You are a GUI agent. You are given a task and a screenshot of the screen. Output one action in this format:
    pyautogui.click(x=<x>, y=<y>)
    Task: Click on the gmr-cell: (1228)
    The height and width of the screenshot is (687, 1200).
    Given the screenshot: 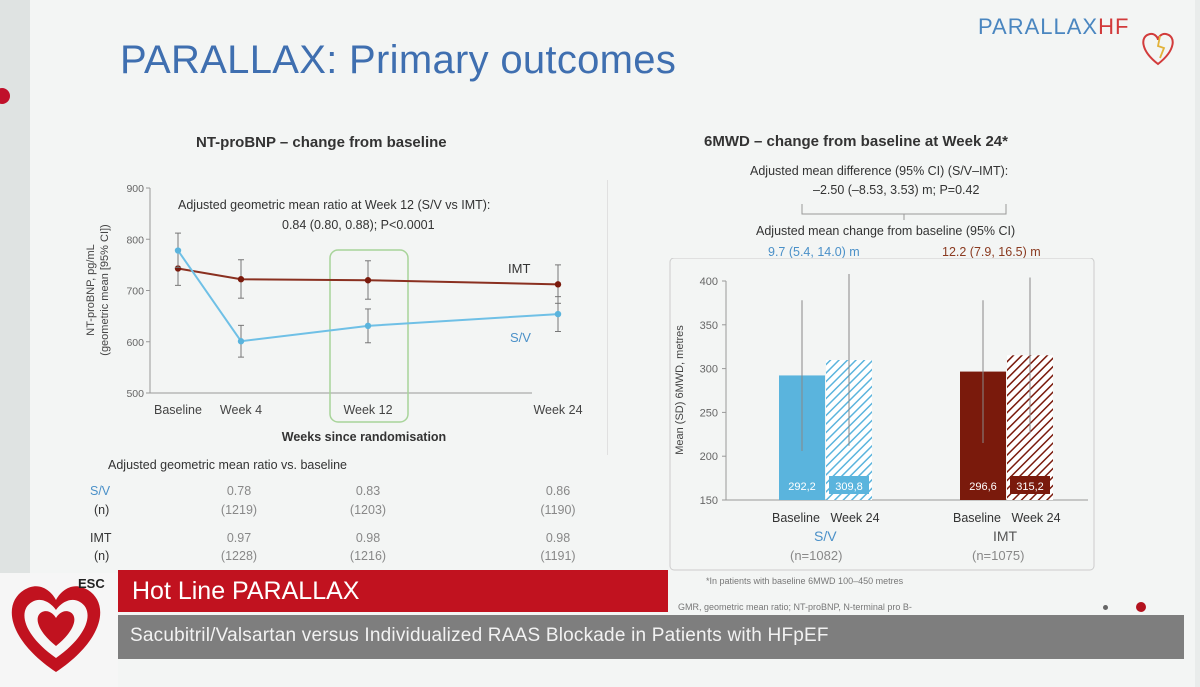 What is the action you would take?
    pyautogui.click(x=239, y=556)
    